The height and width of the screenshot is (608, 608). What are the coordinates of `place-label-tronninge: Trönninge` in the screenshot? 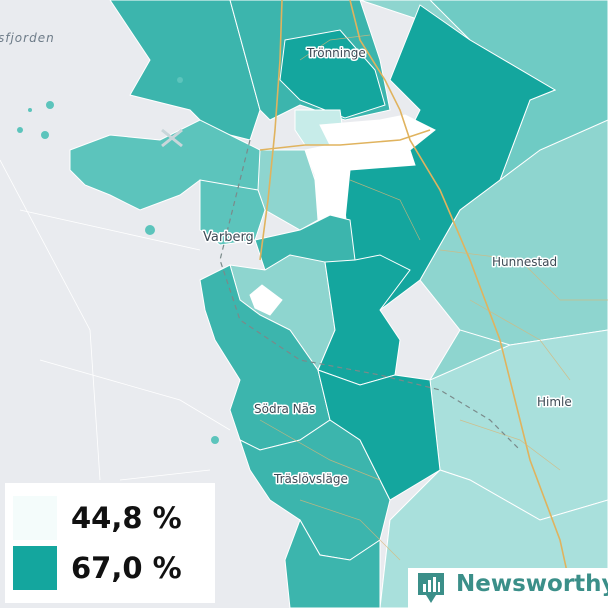 It's located at (336, 53).